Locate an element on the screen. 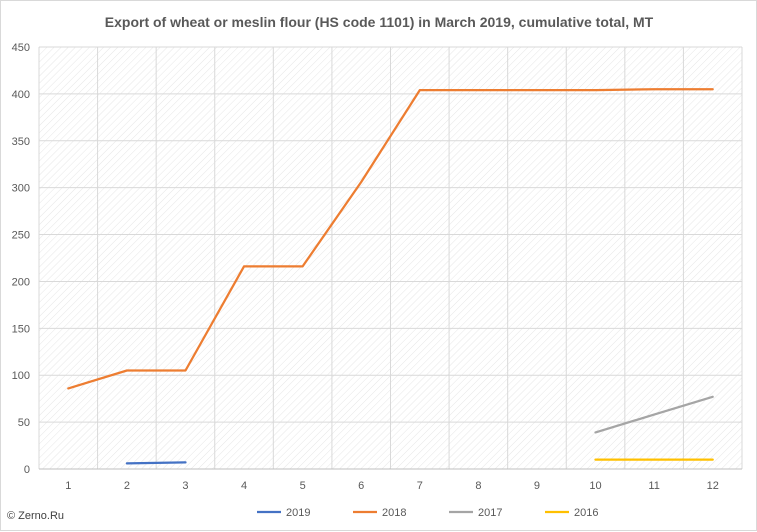  x-tick-label: 12 is located at coordinates (713, 486).